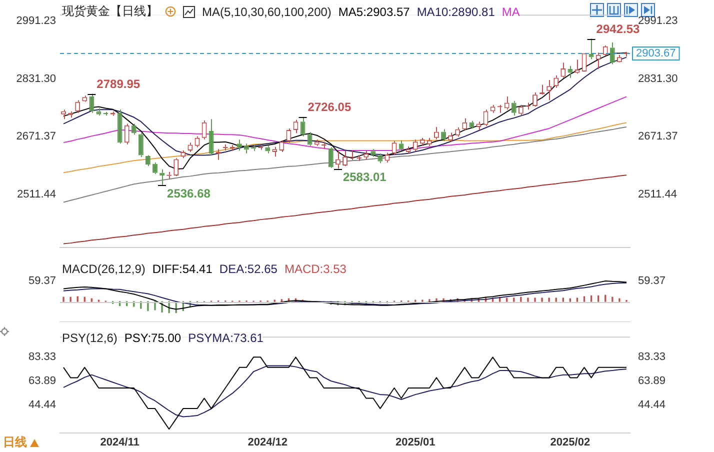 This screenshot has width=714, height=452. Describe the element at coordinates (657, 194) in the screenshot. I see `y2-tick-label: 2511.44` at that location.